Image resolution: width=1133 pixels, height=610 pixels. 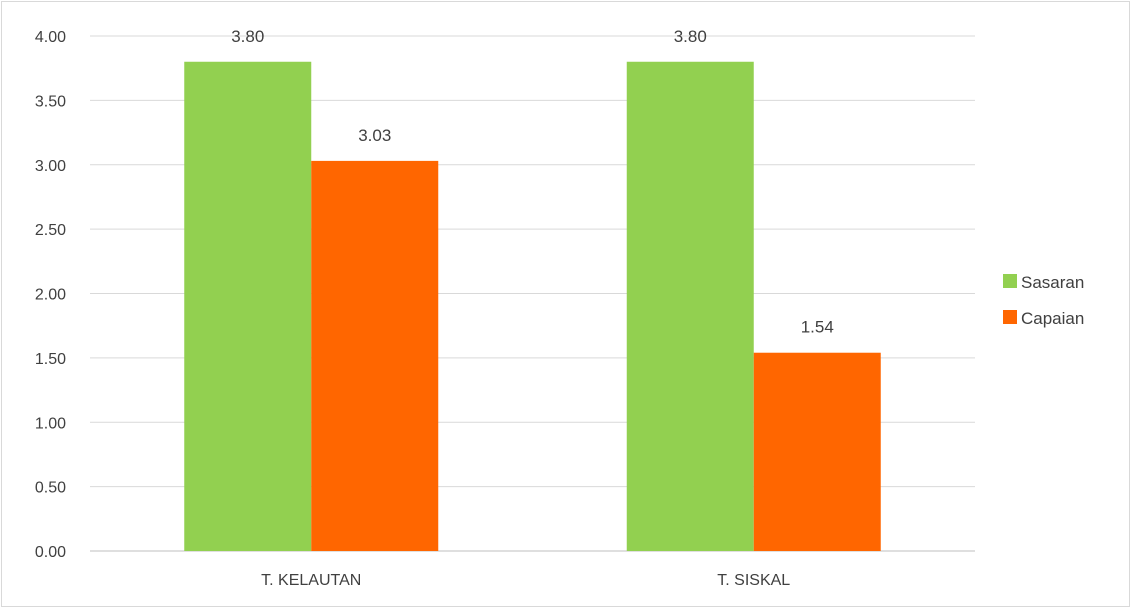 What do you see at coordinates (50, 101) in the screenshot?
I see `y-tick-label: 3.50` at bounding box center [50, 101].